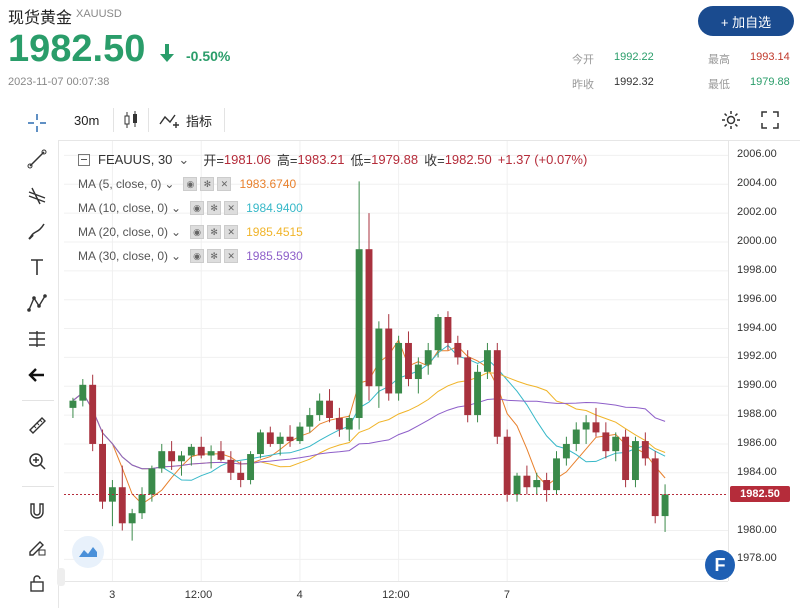 The height and width of the screenshot is (609, 800). I want to click on settings-icon, so click(731, 120).